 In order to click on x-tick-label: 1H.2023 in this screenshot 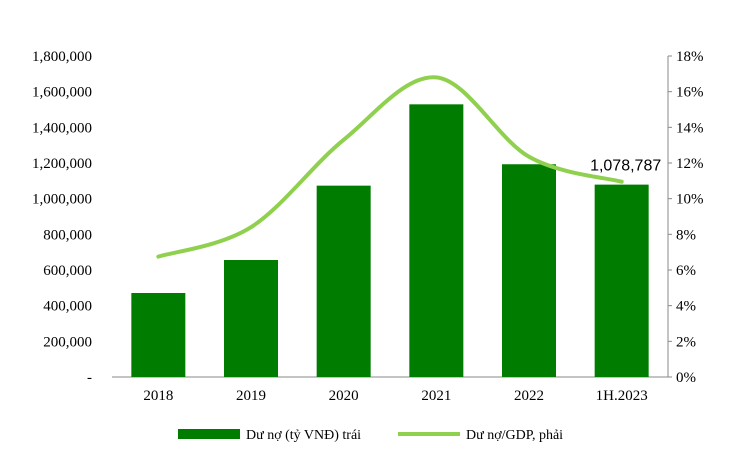, I will do `click(622, 396)`.